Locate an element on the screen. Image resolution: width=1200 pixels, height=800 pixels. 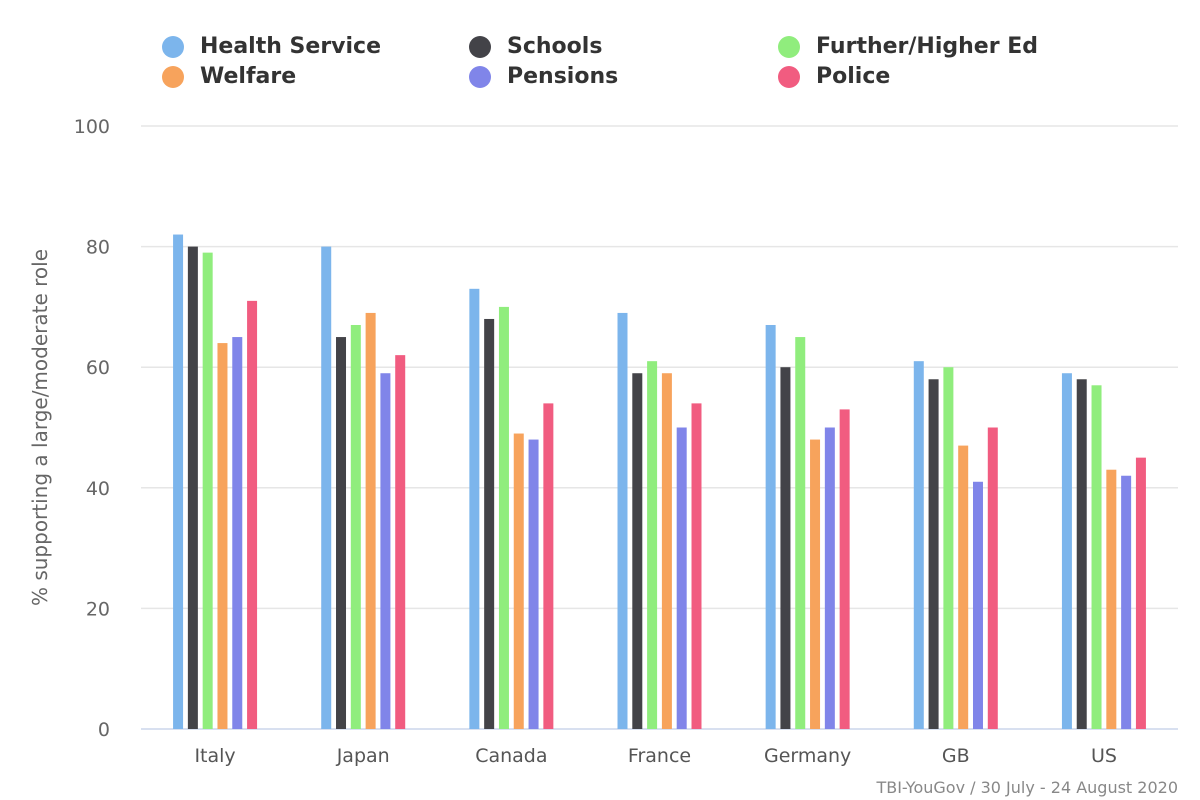
legend-item: Pensions is located at coordinates (543, 77).